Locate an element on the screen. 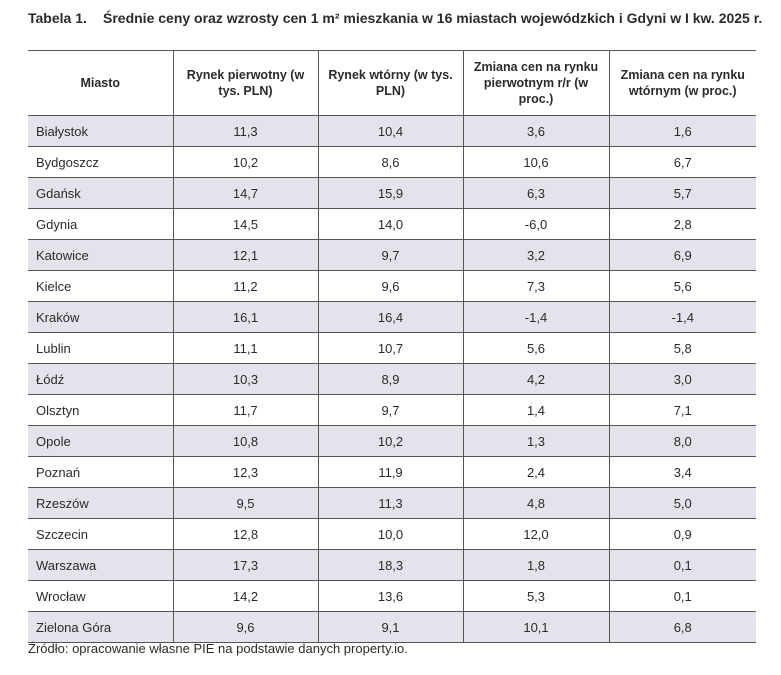 Image resolution: width=781 pixels, height=675 pixels. header-primary-market: Rynek pierwotny (w tys. PLN) is located at coordinates (246, 83).